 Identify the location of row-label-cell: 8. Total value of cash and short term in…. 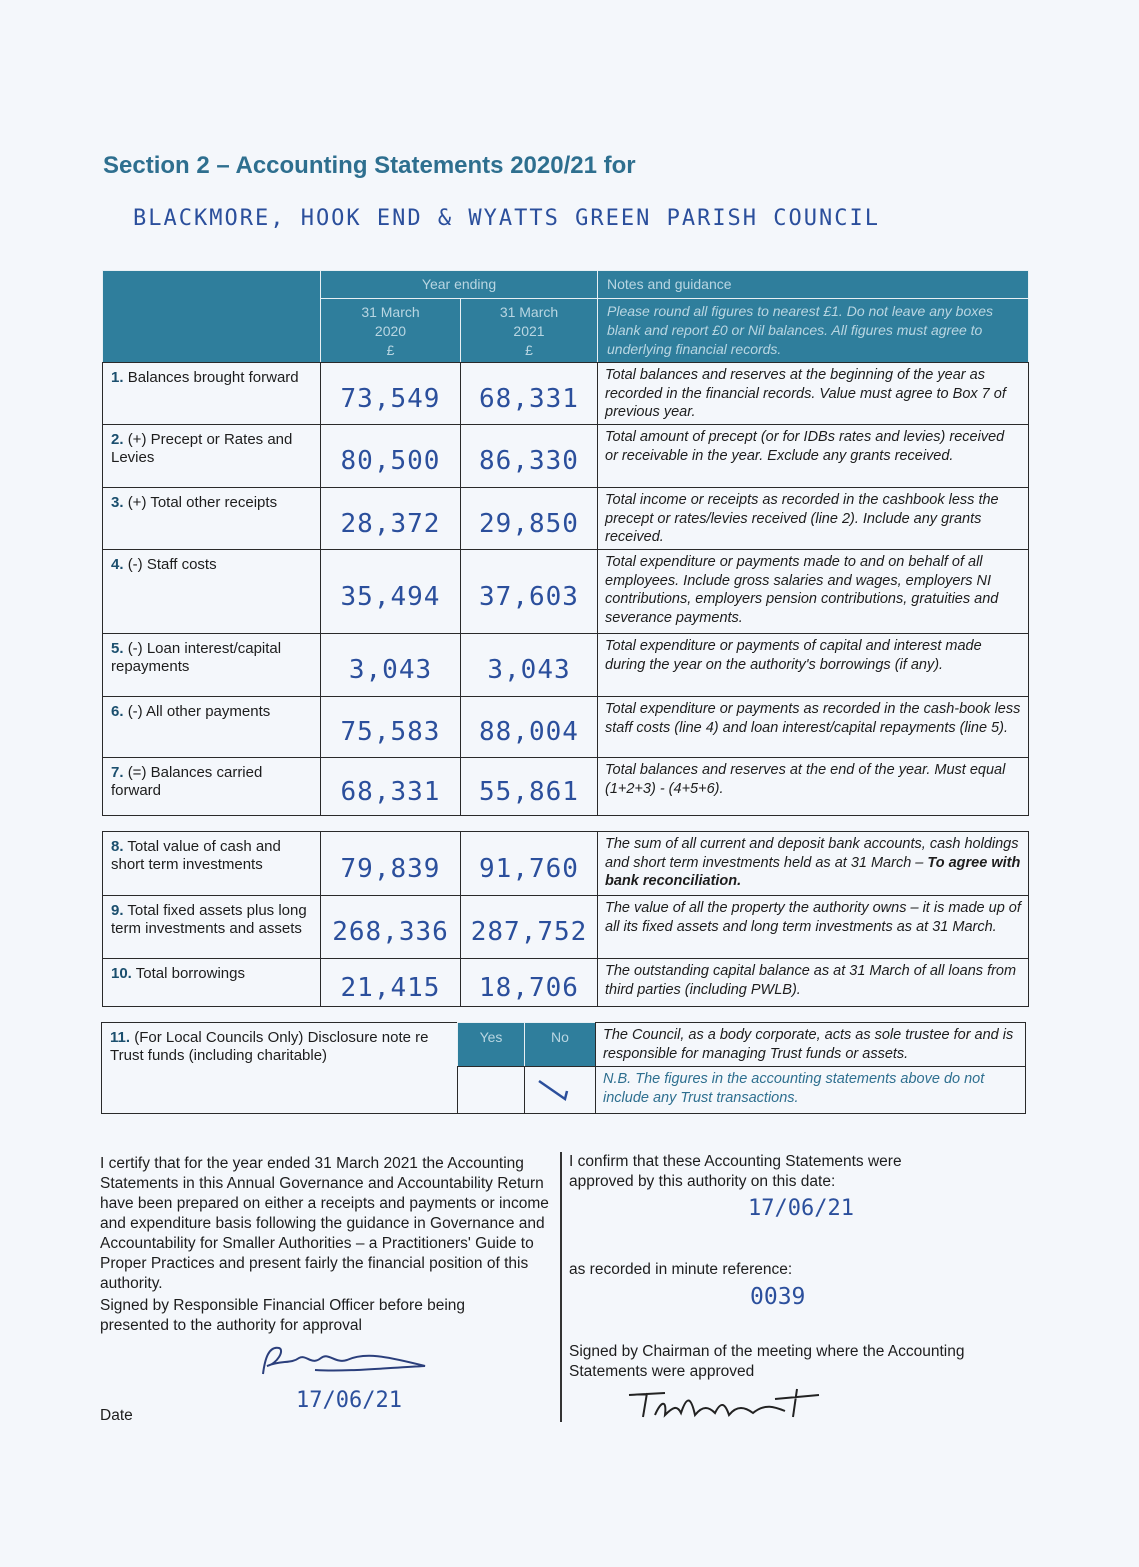
(211, 863).